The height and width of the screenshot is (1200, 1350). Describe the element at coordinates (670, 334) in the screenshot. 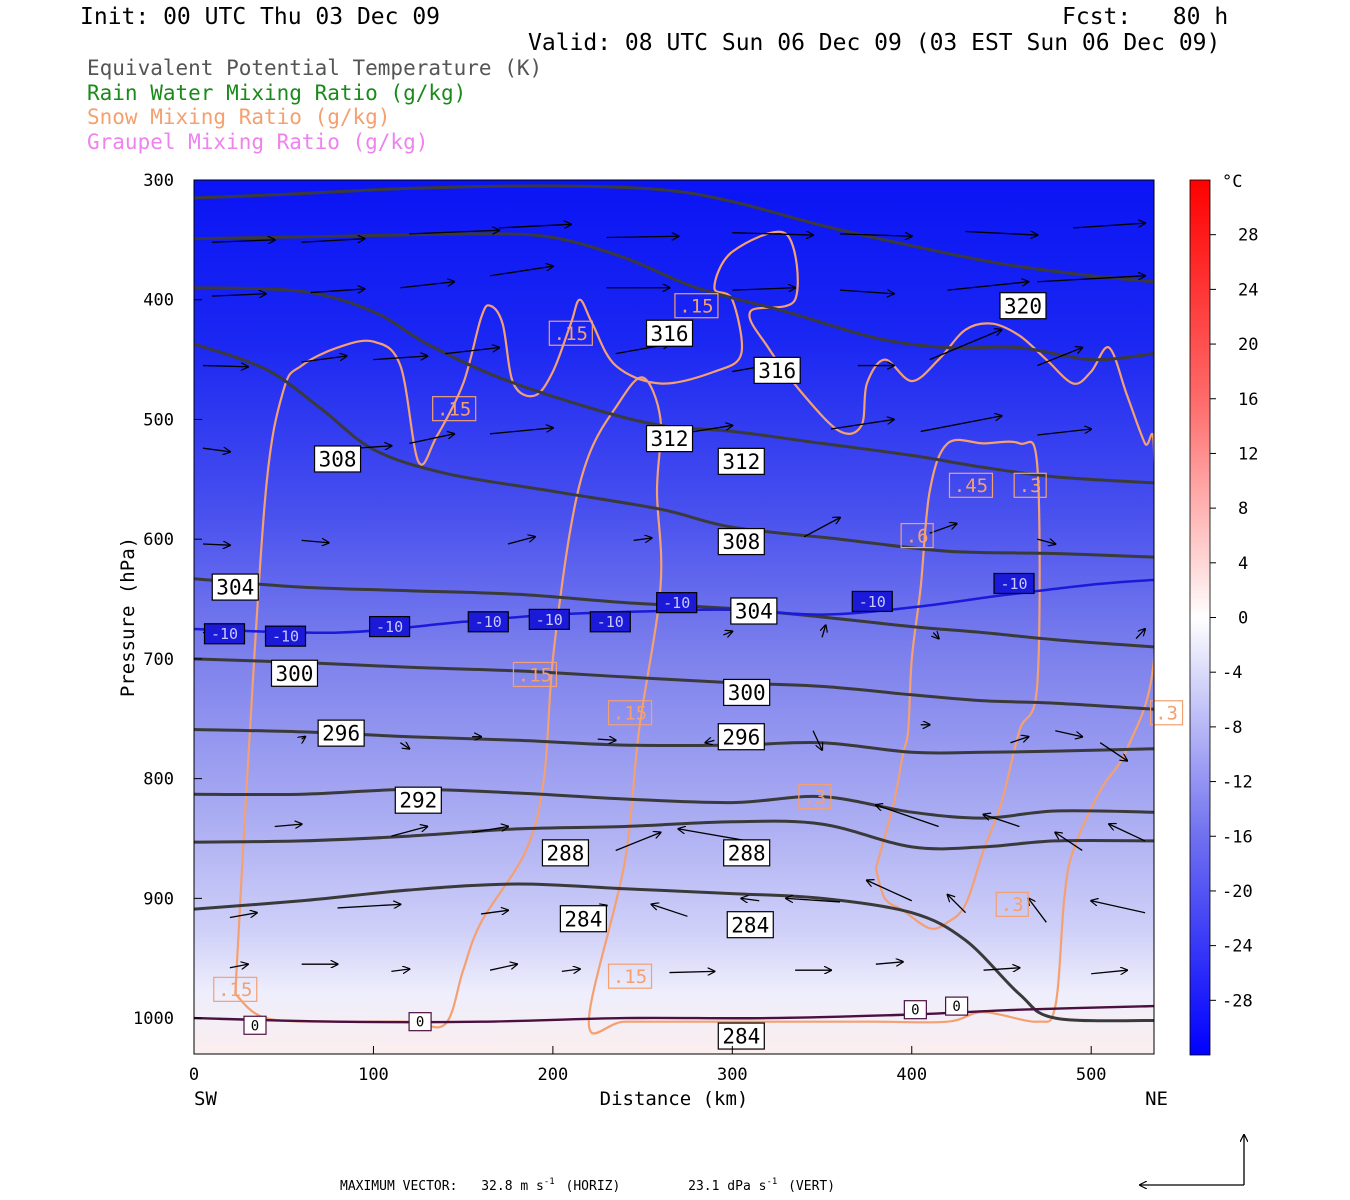

I see `theta-e-contour-label-text: 316` at that location.